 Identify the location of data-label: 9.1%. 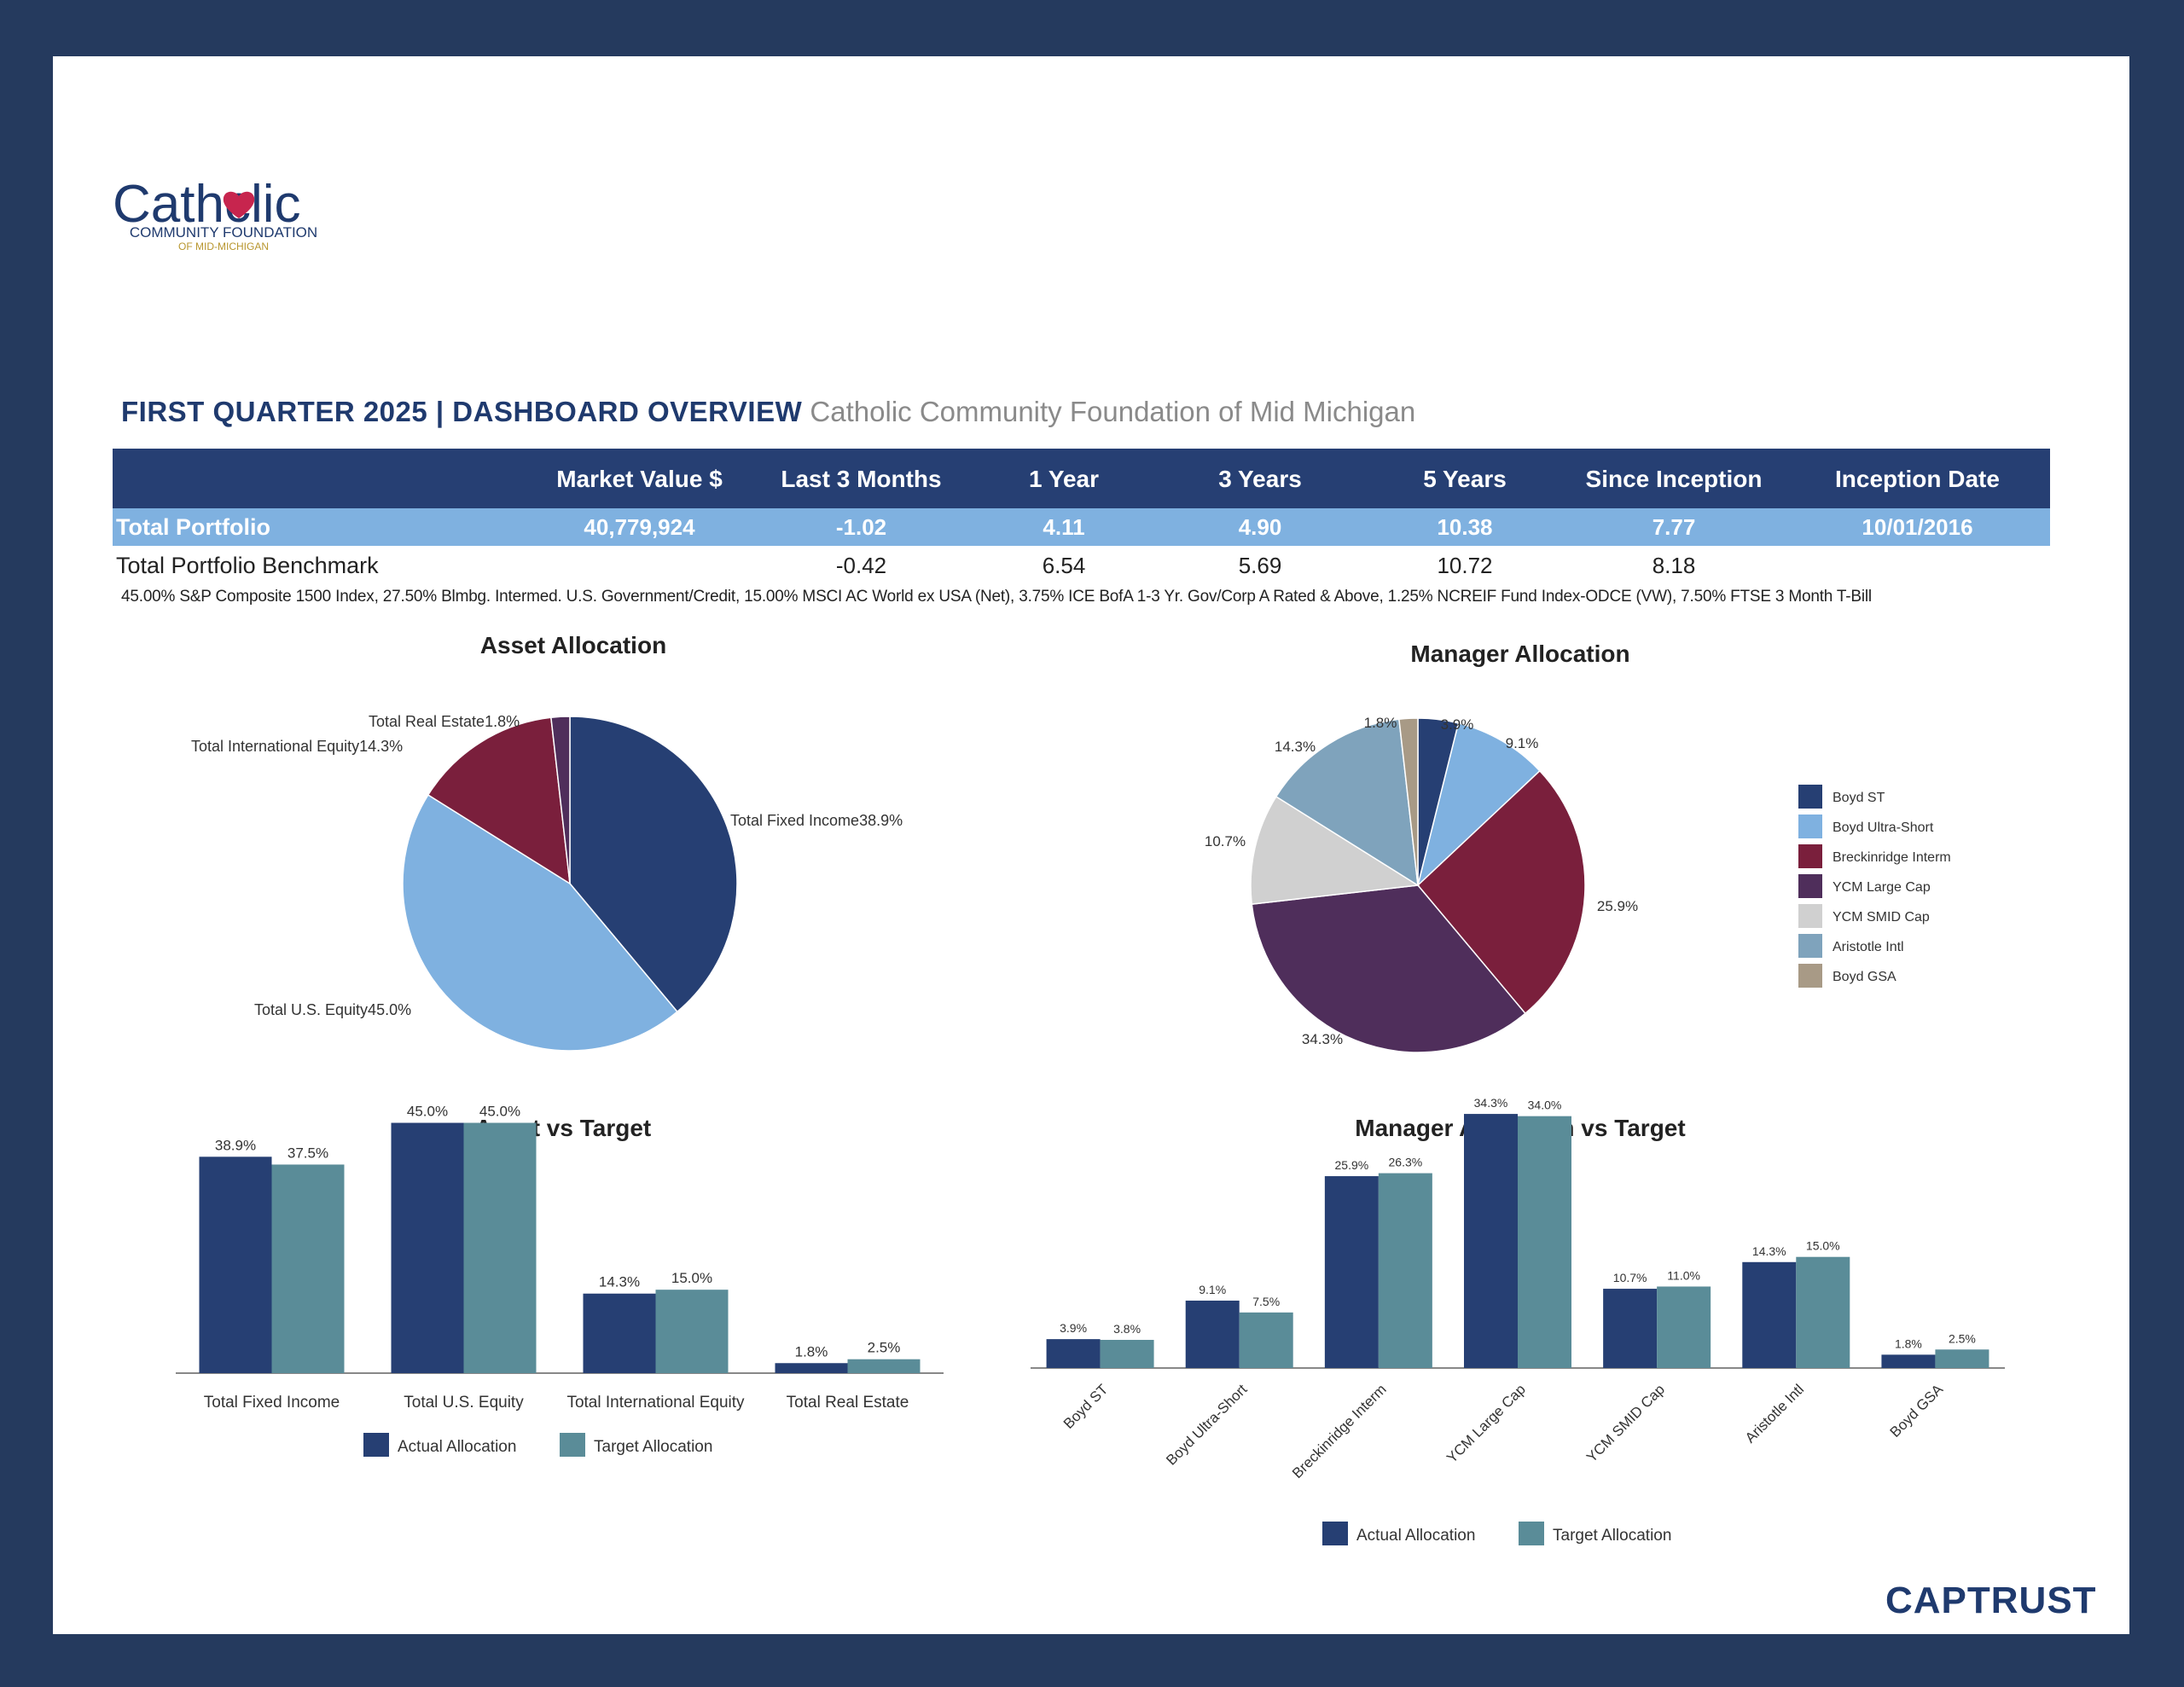
(1212, 1289).